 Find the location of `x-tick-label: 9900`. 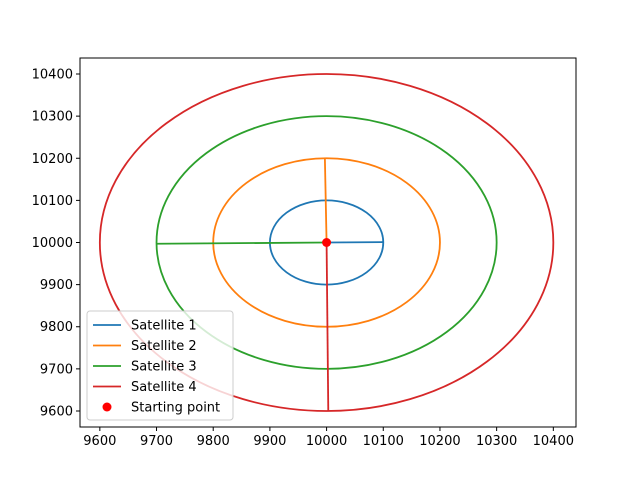

x-tick-label: 9900 is located at coordinates (269, 441).